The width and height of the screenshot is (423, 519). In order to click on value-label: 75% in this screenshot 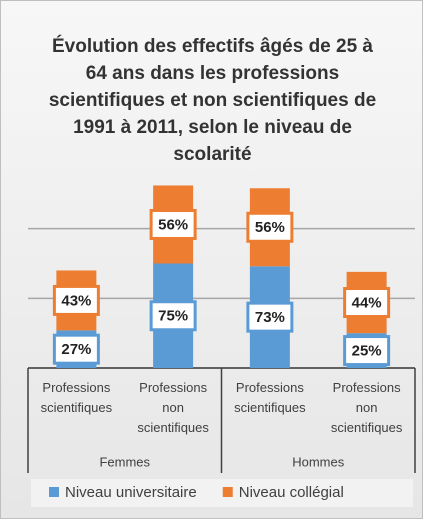, I will do `click(173, 316)`.